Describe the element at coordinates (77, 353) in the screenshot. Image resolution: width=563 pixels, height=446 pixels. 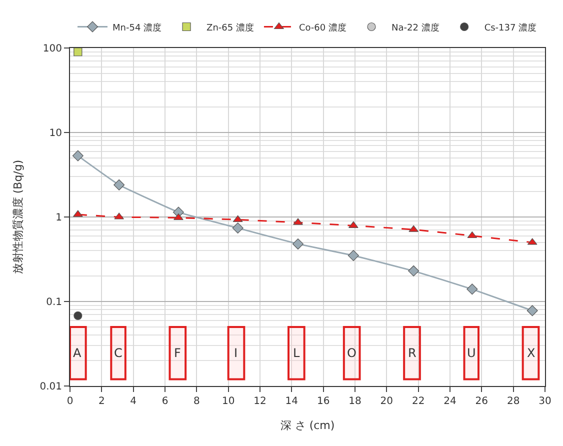
I see `band-label: A` at that location.